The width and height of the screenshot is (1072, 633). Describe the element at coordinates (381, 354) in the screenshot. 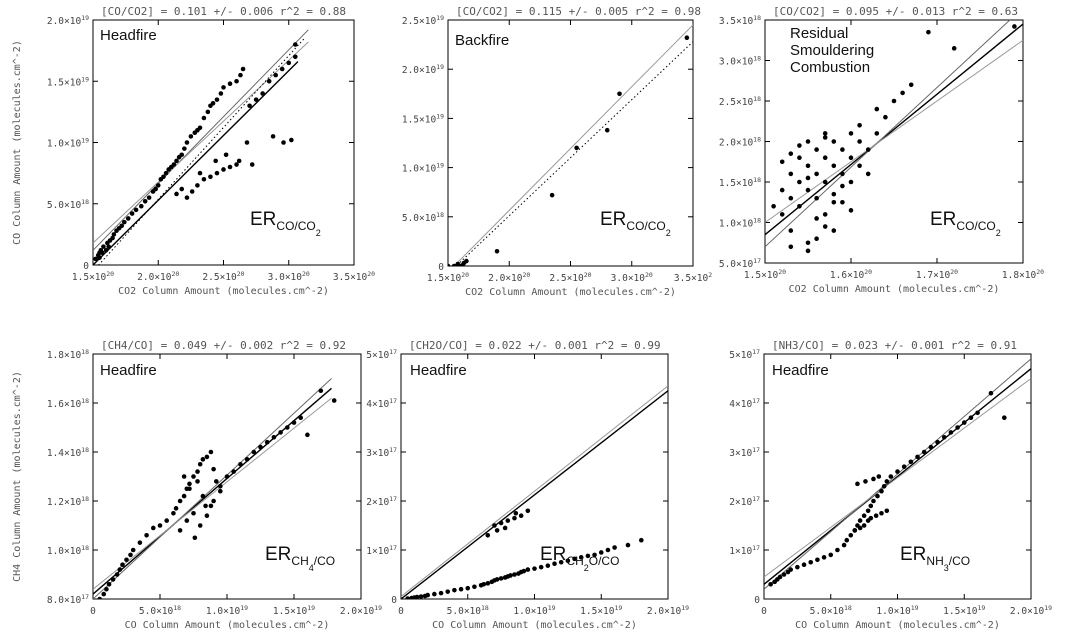

I see `y-tick-label: 5×10¹⁷` at that location.